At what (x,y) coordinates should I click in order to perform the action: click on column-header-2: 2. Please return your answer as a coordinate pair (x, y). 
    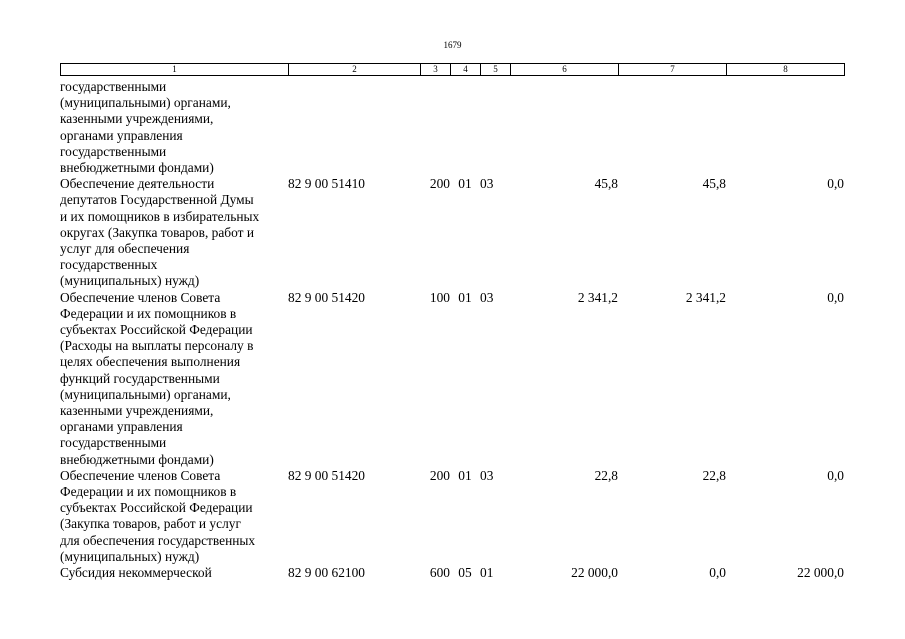
    Looking at the image, I should click on (354, 69).